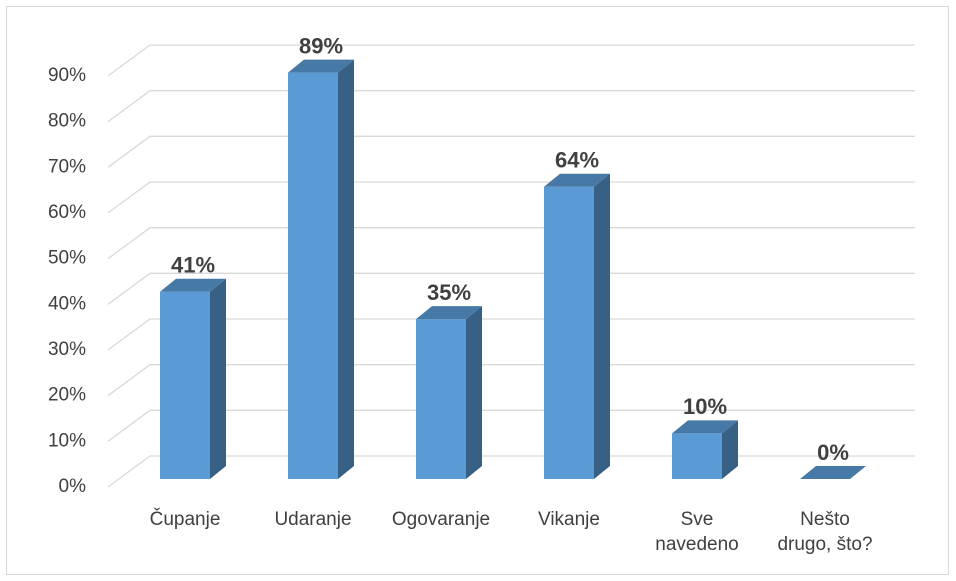 This screenshot has width=956, height=581. What do you see at coordinates (824, 532) in the screenshot?
I see `x-tick-label: Nešto drugo, što?` at bounding box center [824, 532].